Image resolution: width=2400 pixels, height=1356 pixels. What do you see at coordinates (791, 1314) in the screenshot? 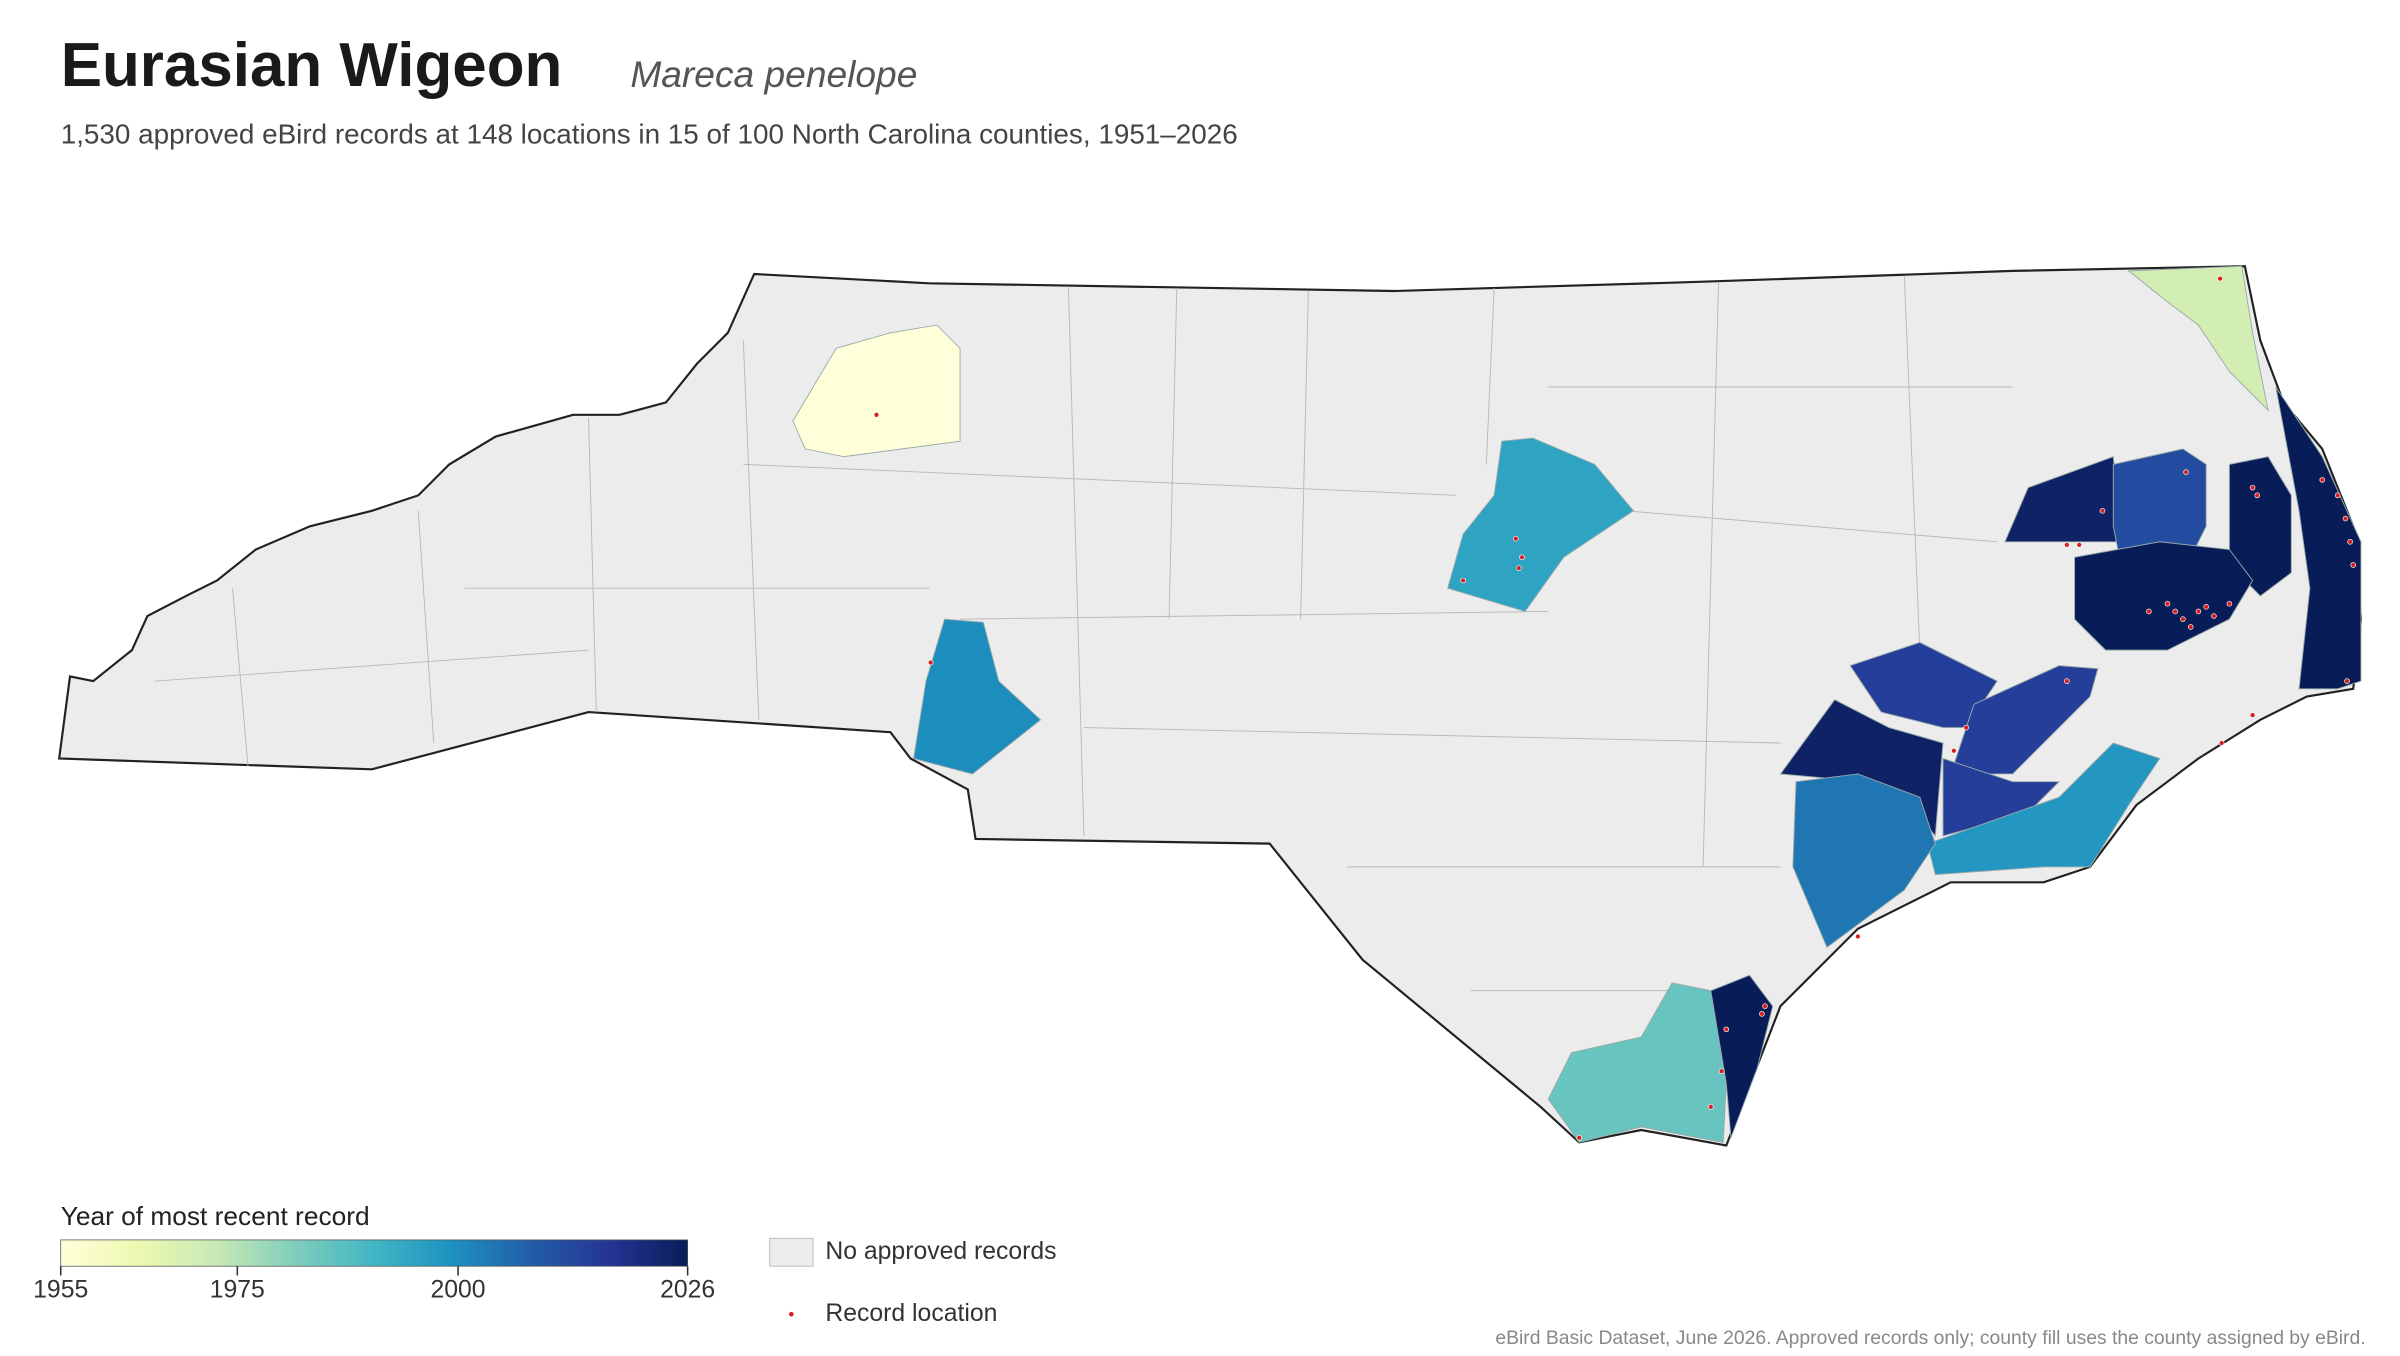
I see `record-location-swatch` at bounding box center [791, 1314].